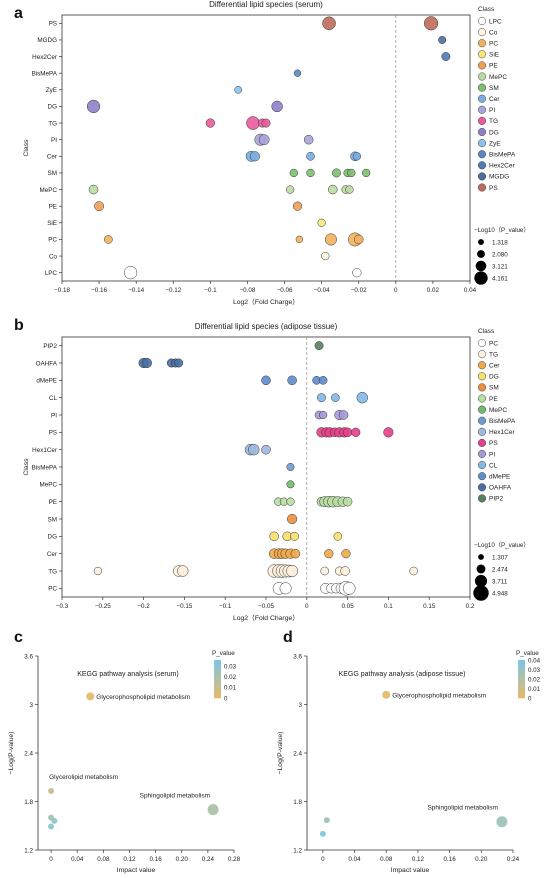  Describe the element at coordinates (388, 606) in the screenshot. I see `x-tick-label: 0.1` at that location.